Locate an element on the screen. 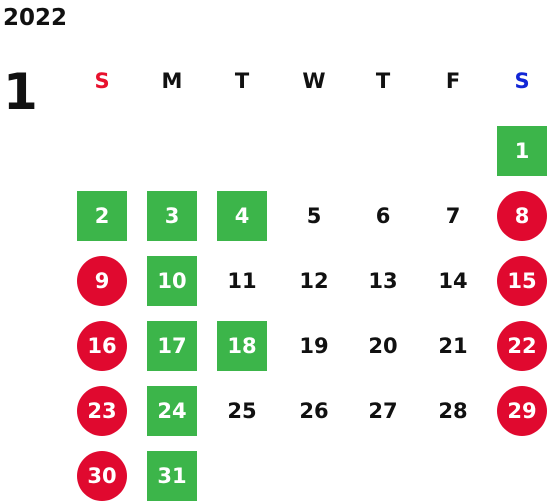 The image size is (548, 503). day-cell-17: 17 is located at coordinates (172, 346).